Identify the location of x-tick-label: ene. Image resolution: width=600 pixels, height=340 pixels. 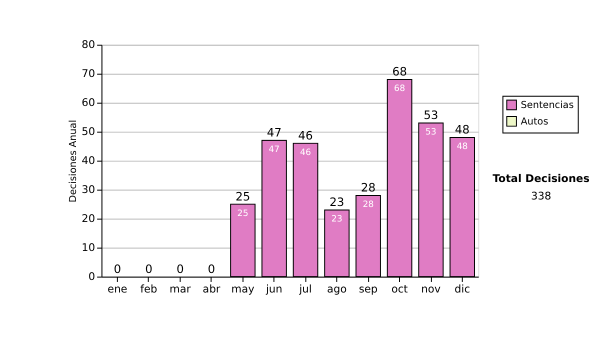
(118, 289).